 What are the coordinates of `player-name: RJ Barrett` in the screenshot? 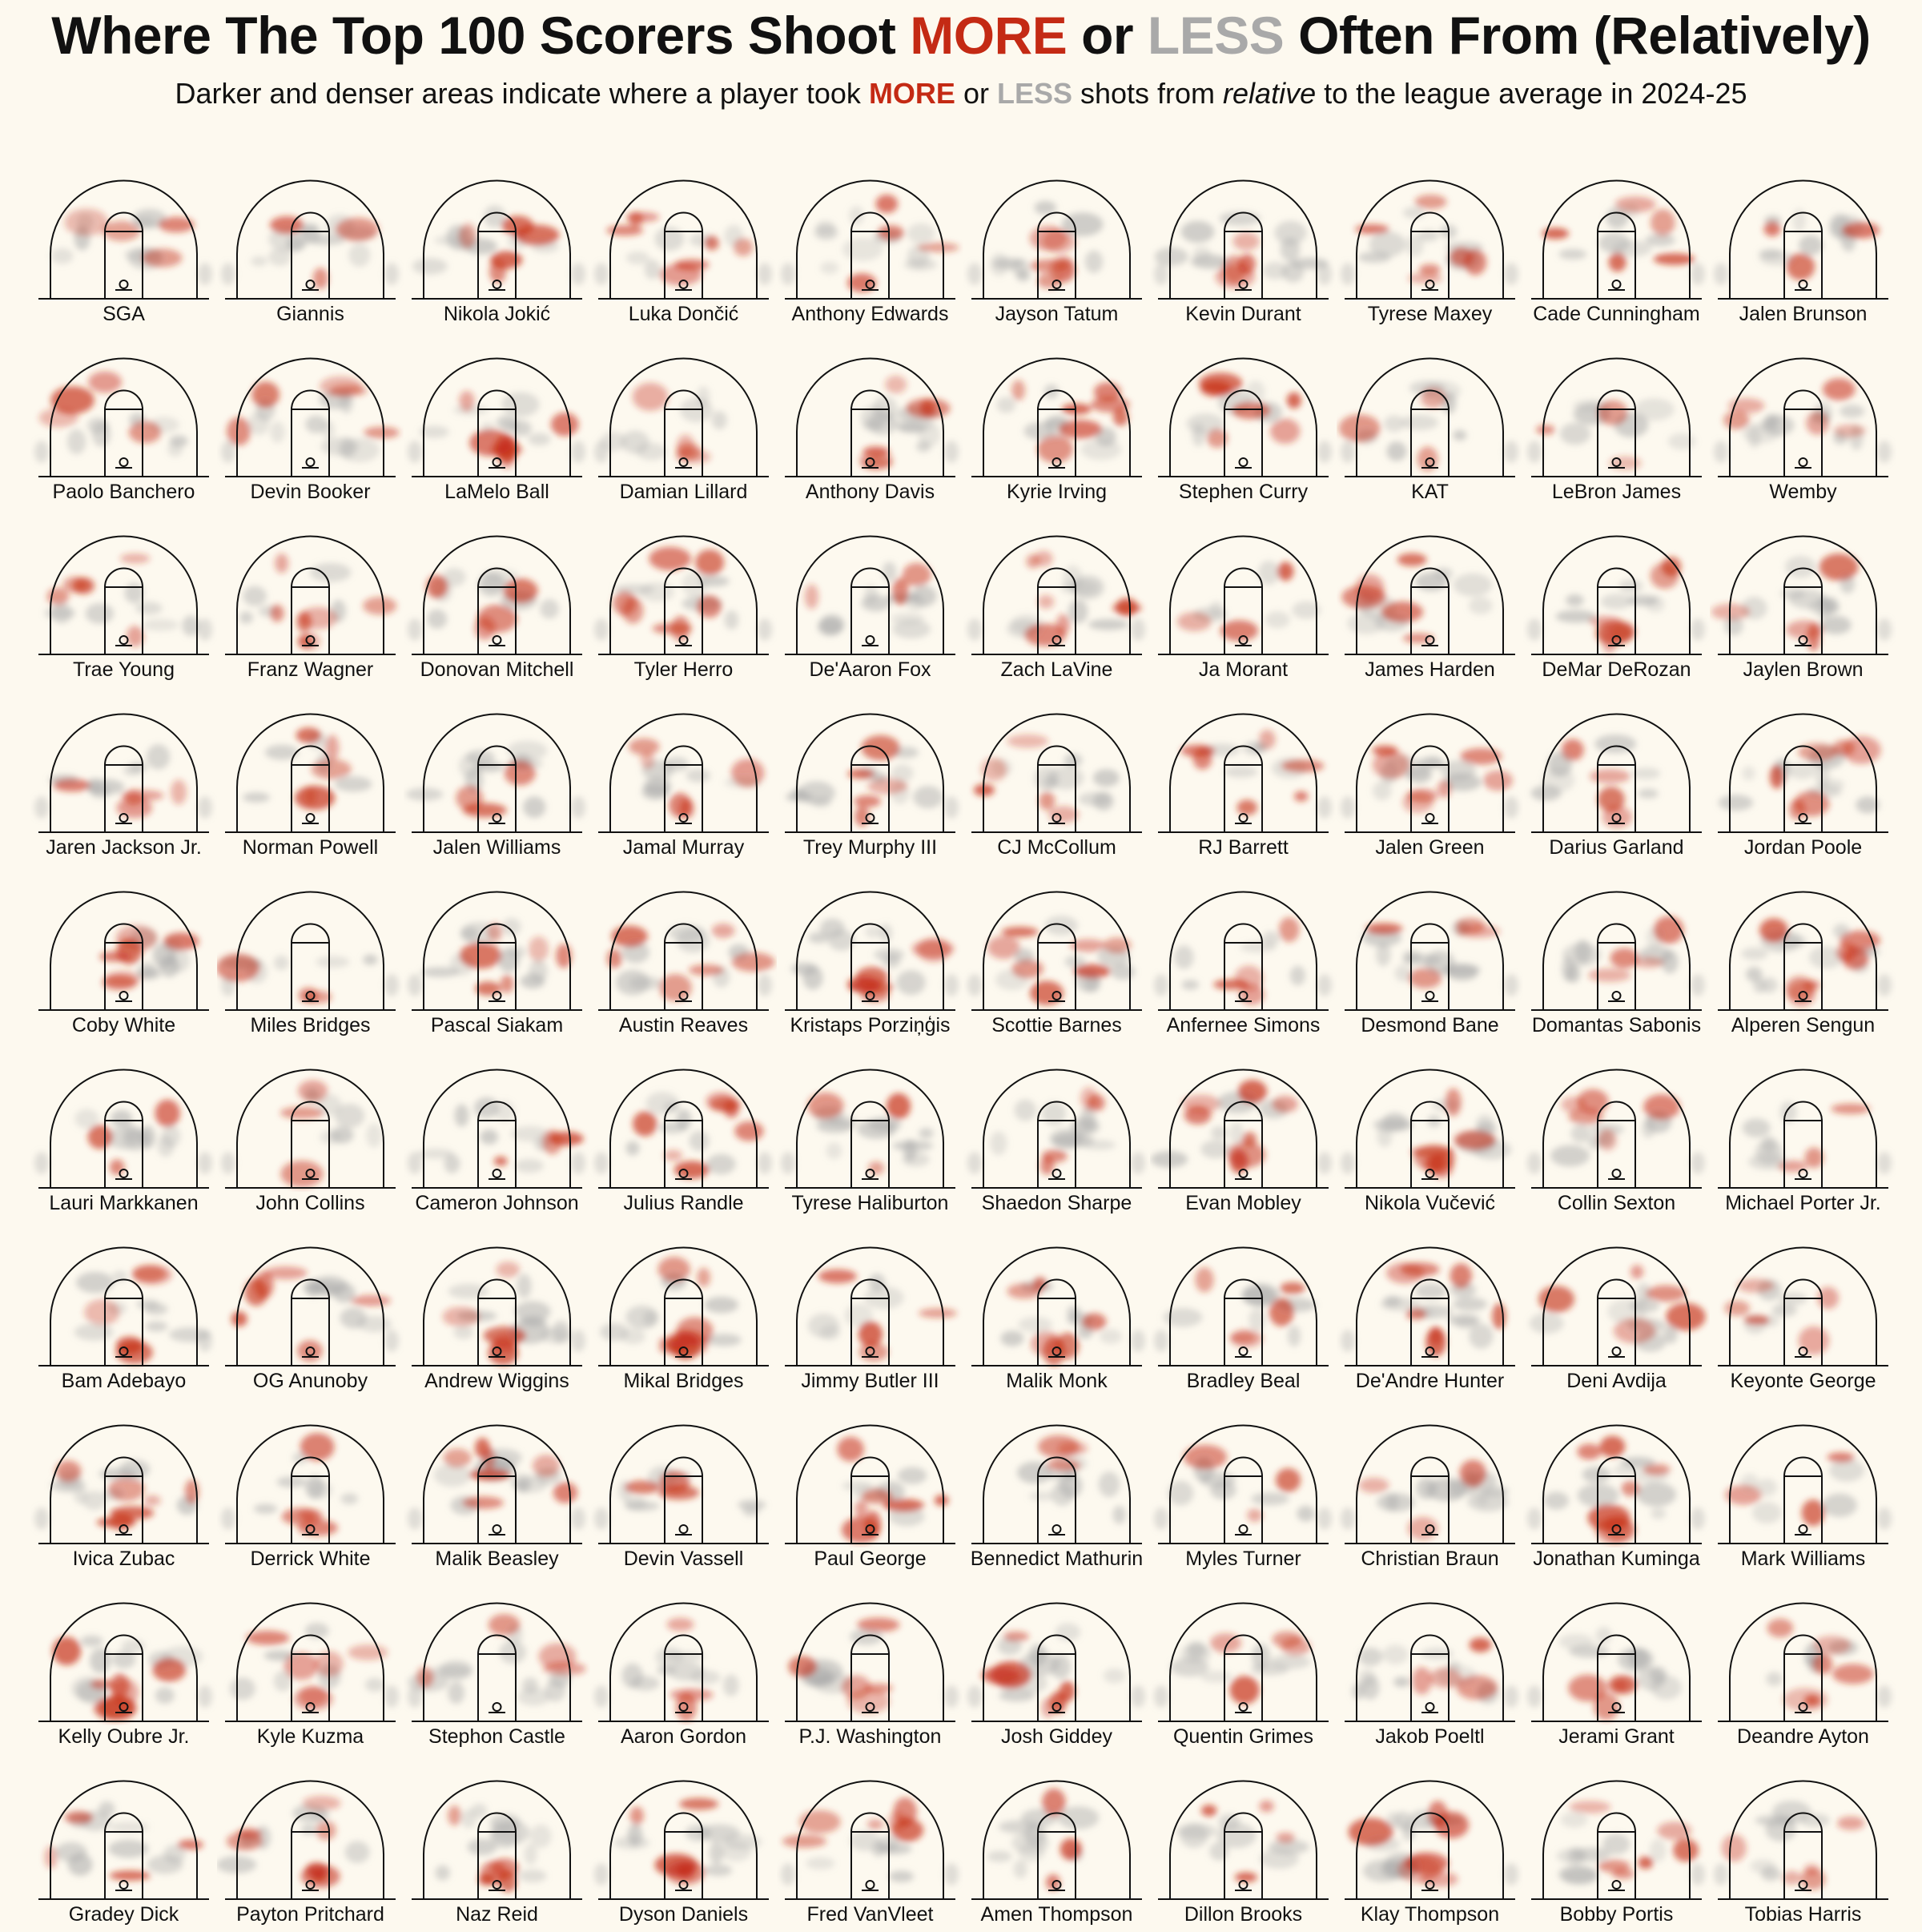 It's located at (1243, 847).